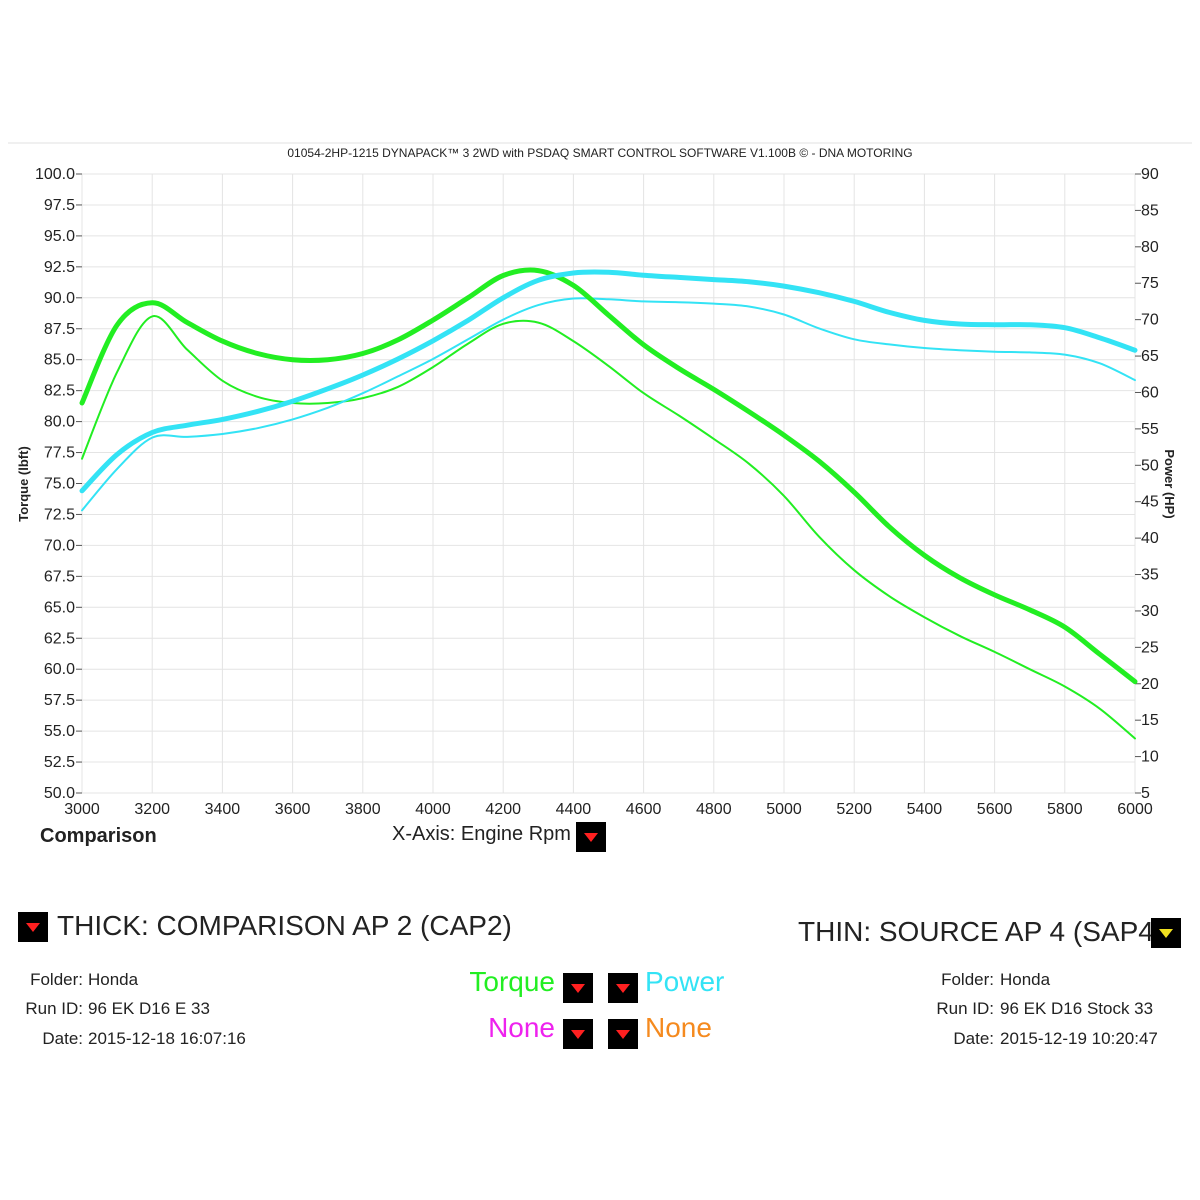 The image size is (1200, 1200). Describe the element at coordinates (1150, 611) in the screenshot. I see `y2-tick-label: 30` at that location.